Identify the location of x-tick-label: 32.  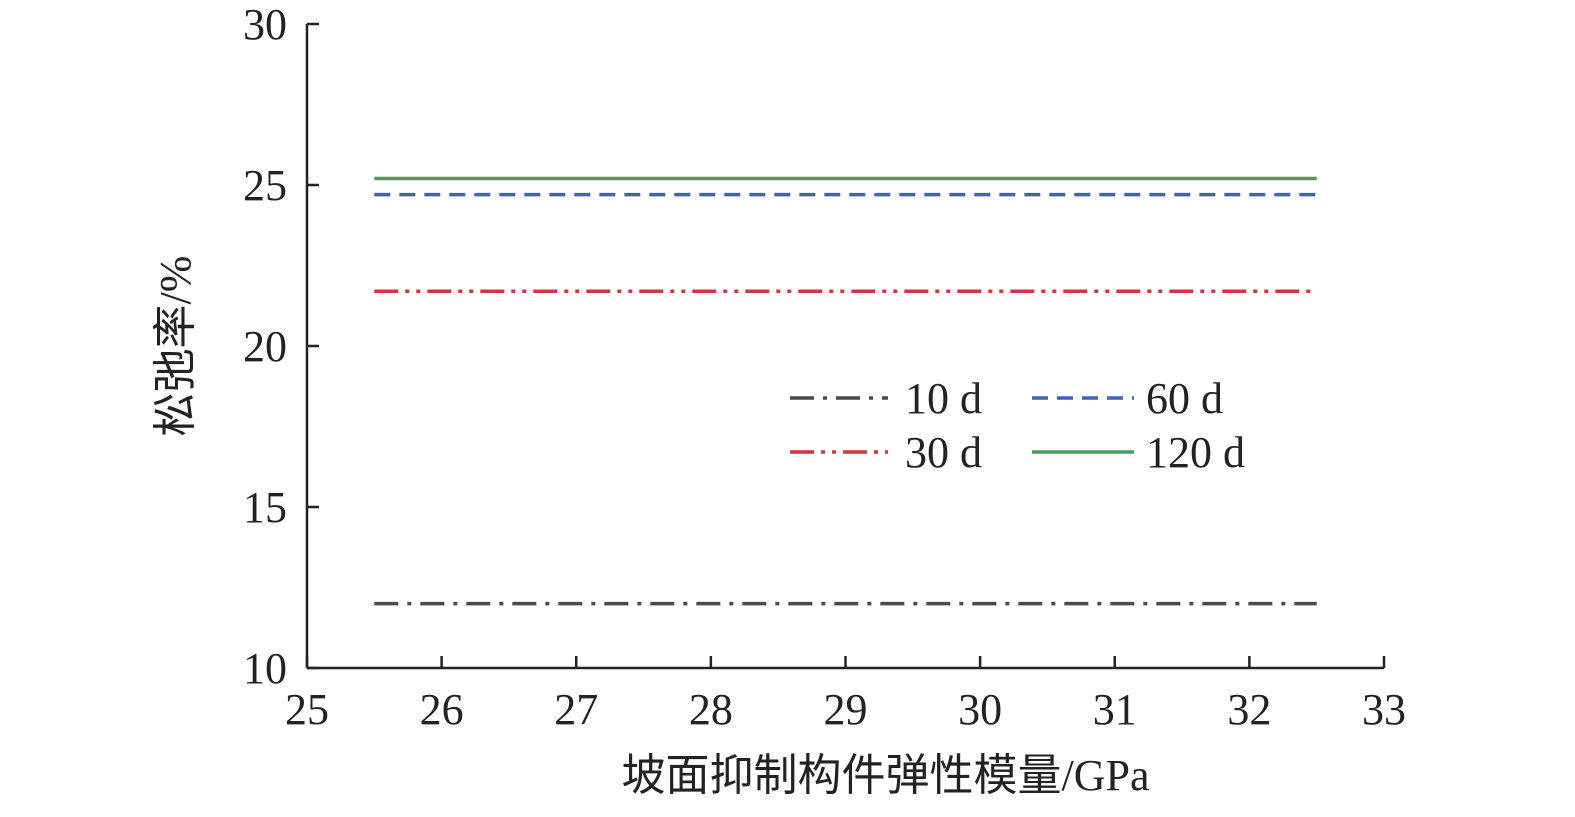
(1249, 709).